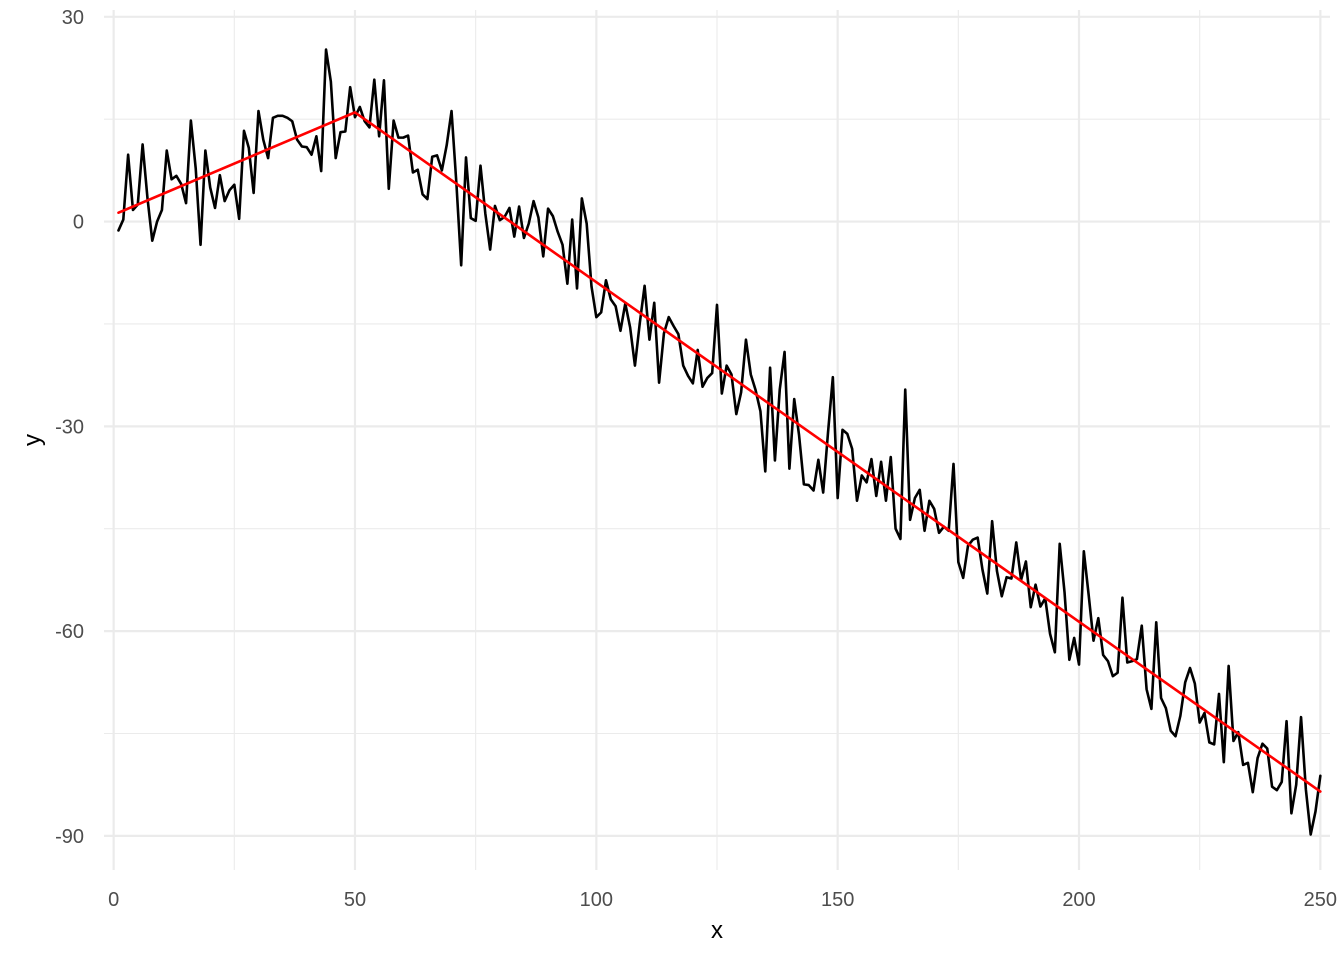 The image size is (1344, 960). What do you see at coordinates (1078, 900) in the screenshot?
I see `x-tick-label: 200` at bounding box center [1078, 900].